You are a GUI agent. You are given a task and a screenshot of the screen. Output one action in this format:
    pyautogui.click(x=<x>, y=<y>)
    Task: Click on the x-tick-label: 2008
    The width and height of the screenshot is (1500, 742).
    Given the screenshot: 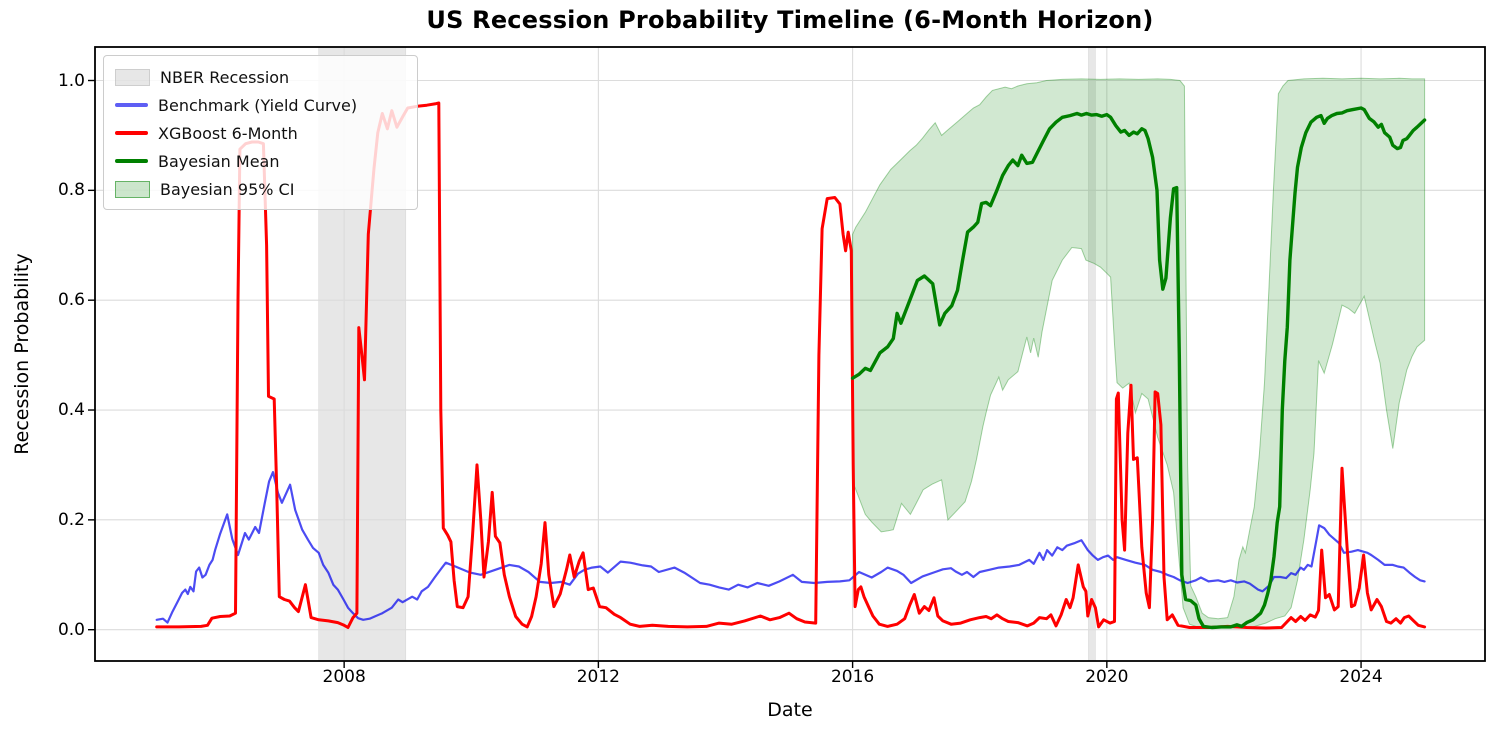 What is the action you would take?
    pyautogui.click(x=344, y=677)
    